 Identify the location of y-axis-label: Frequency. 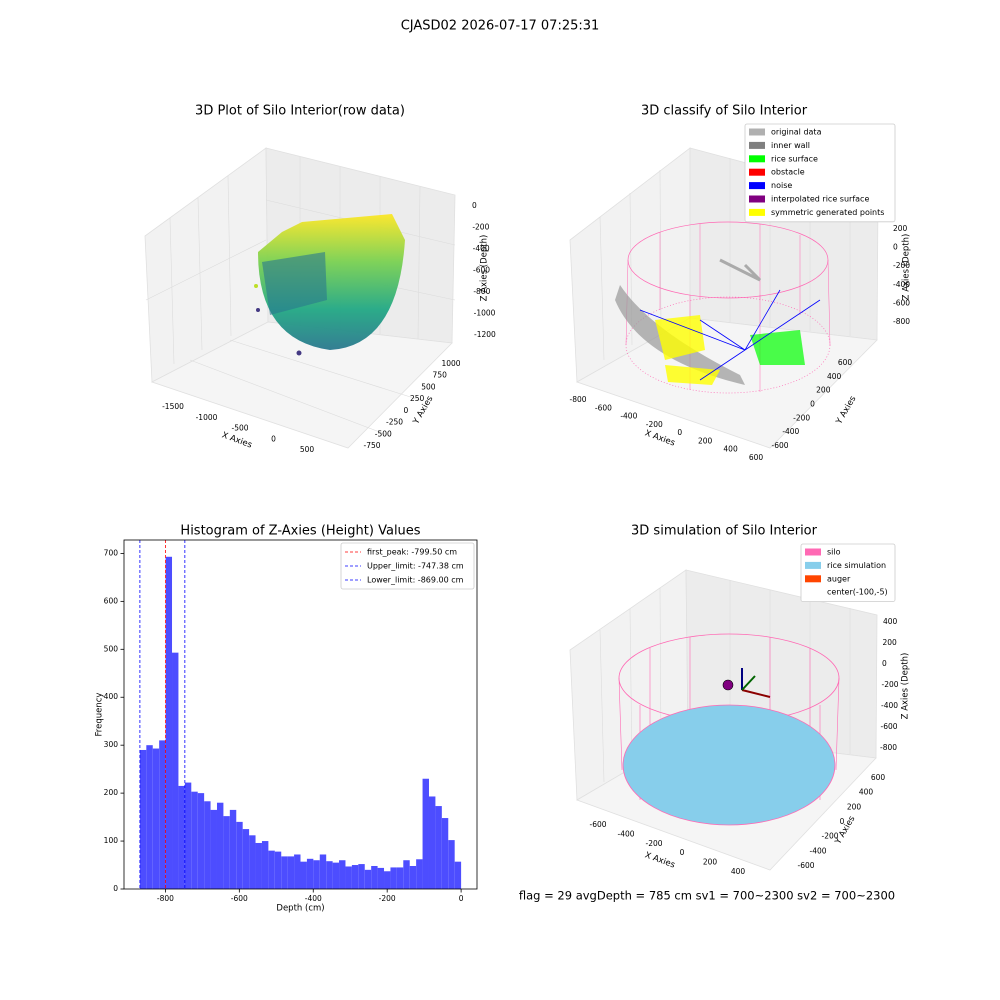
(100, 715).